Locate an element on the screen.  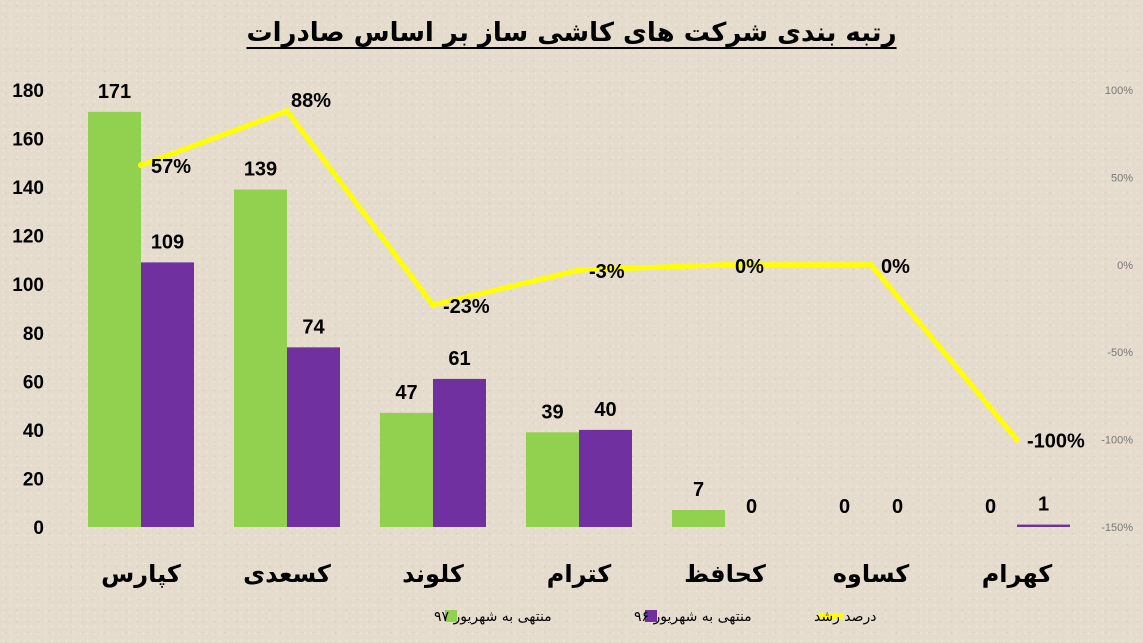
line-data-label: 88% is located at coordinates (311, 101).